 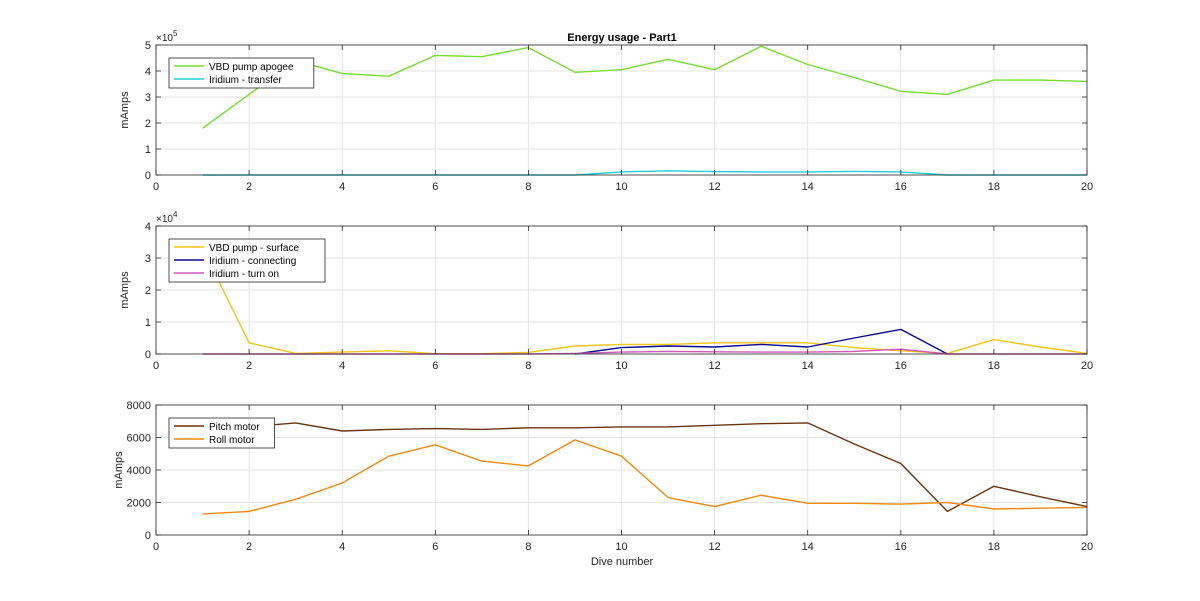 What do you see at coordinates (251, 67) in the screenshot?
I see `legend-label: VBD pump apogee` at bounding box center [251, 67].